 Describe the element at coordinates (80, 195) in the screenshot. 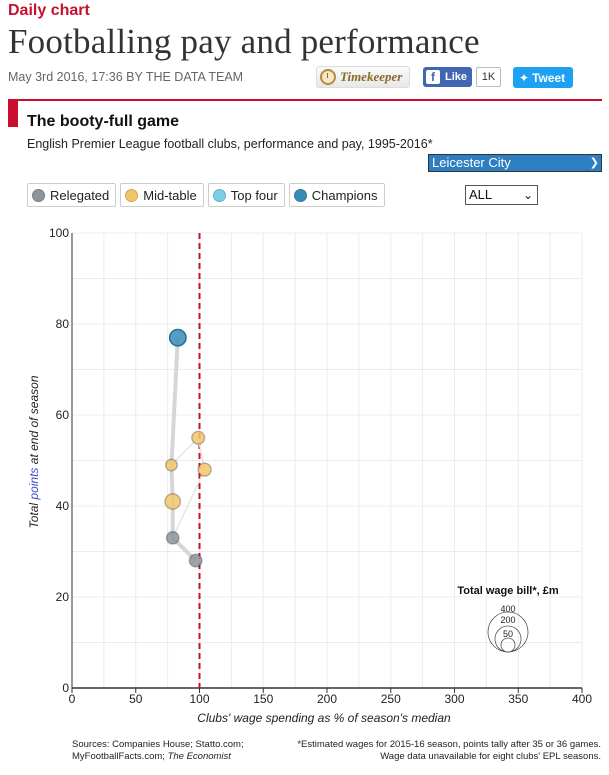

I see `legend-label-relegated: Relegated` at that location.